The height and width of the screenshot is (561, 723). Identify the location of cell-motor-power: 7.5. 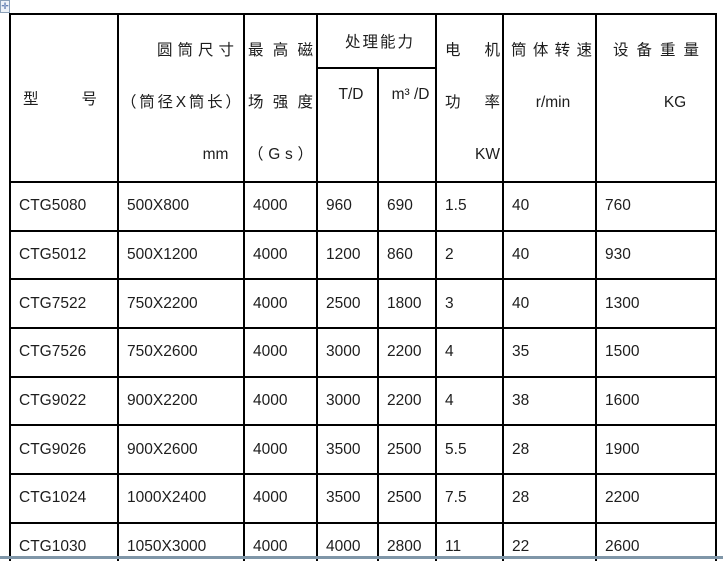
(470, 498).